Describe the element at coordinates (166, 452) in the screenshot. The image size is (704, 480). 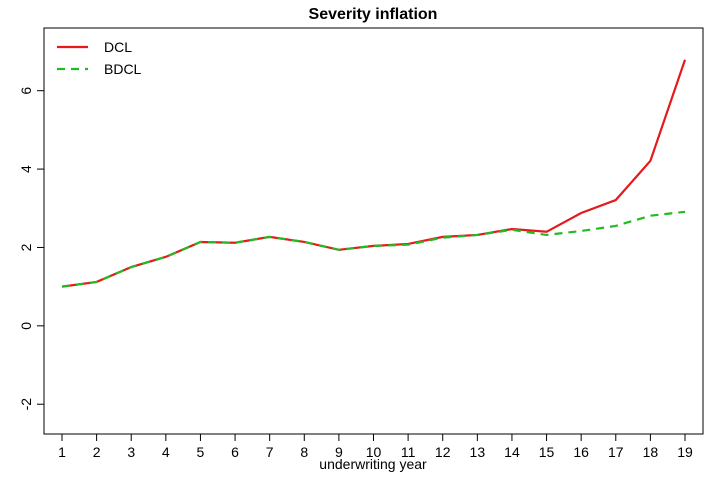
I see `x-tick-label: 4` at that location.